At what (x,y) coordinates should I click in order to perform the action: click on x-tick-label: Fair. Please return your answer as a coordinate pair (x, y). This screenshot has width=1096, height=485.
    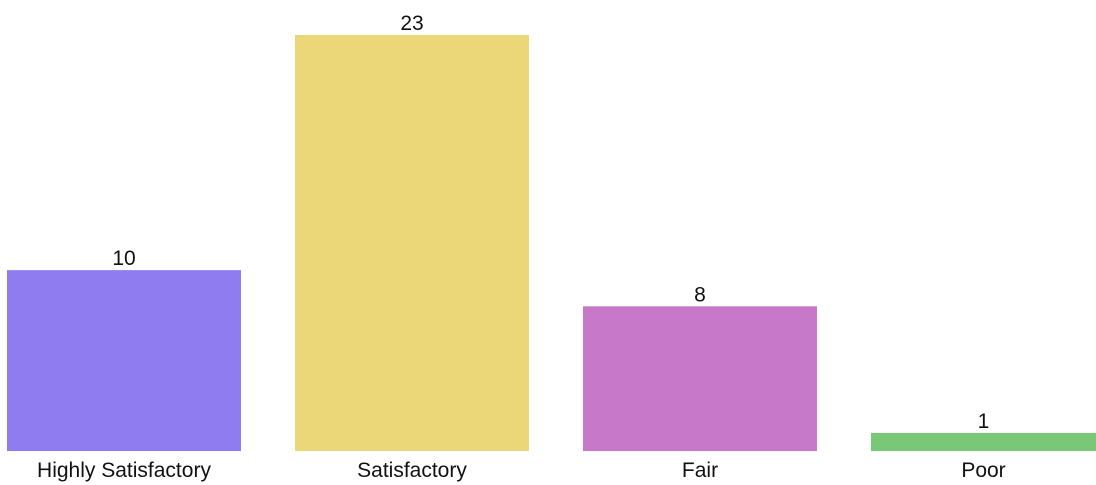
    Looking at the image, I should click on (700, 470).